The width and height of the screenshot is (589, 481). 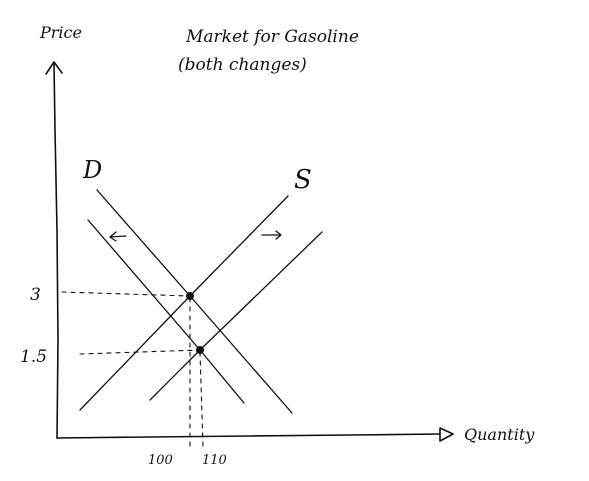 I want to click on x-axis-arrowhead, so click(x=446, y=434).